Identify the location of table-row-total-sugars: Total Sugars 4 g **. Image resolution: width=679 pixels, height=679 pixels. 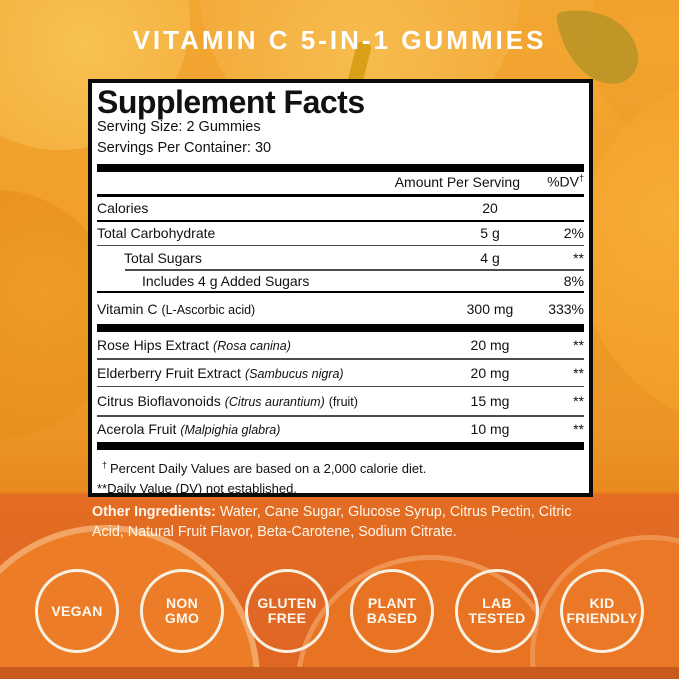
(354, 257).